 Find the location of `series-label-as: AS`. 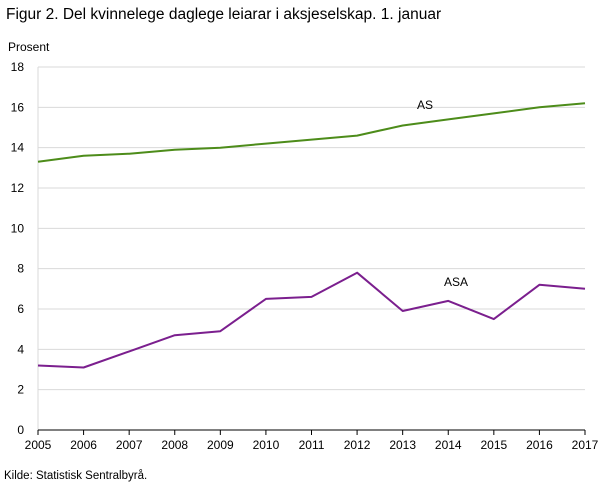

series-label-as: AS is located at coordinates (425, 105).